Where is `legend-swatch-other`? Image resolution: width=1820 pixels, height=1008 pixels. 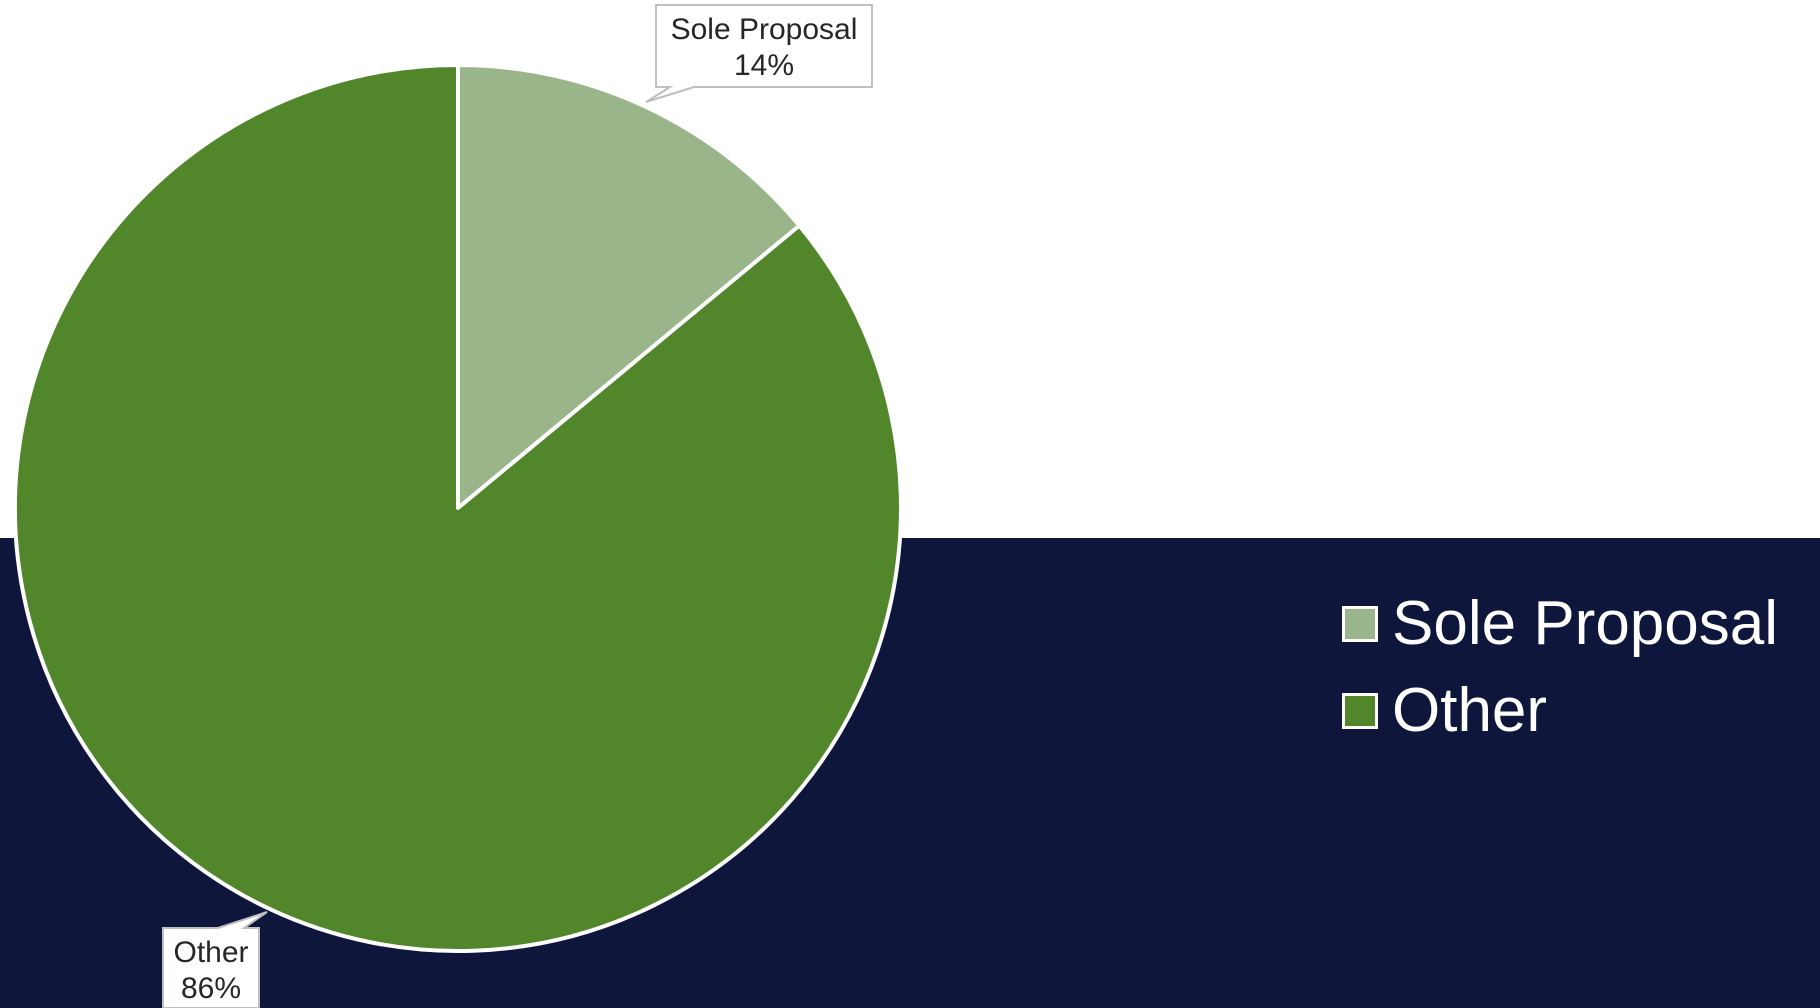 legend-swatch-other is located at coordinates (1360, 710).